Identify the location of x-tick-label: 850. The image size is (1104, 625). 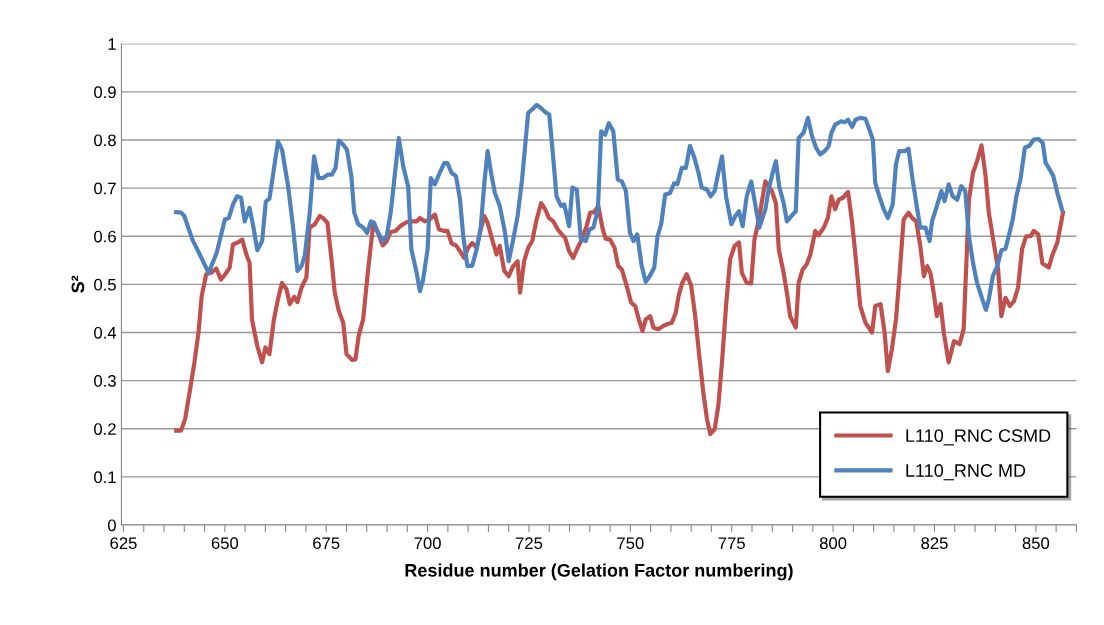
(1036, 543).